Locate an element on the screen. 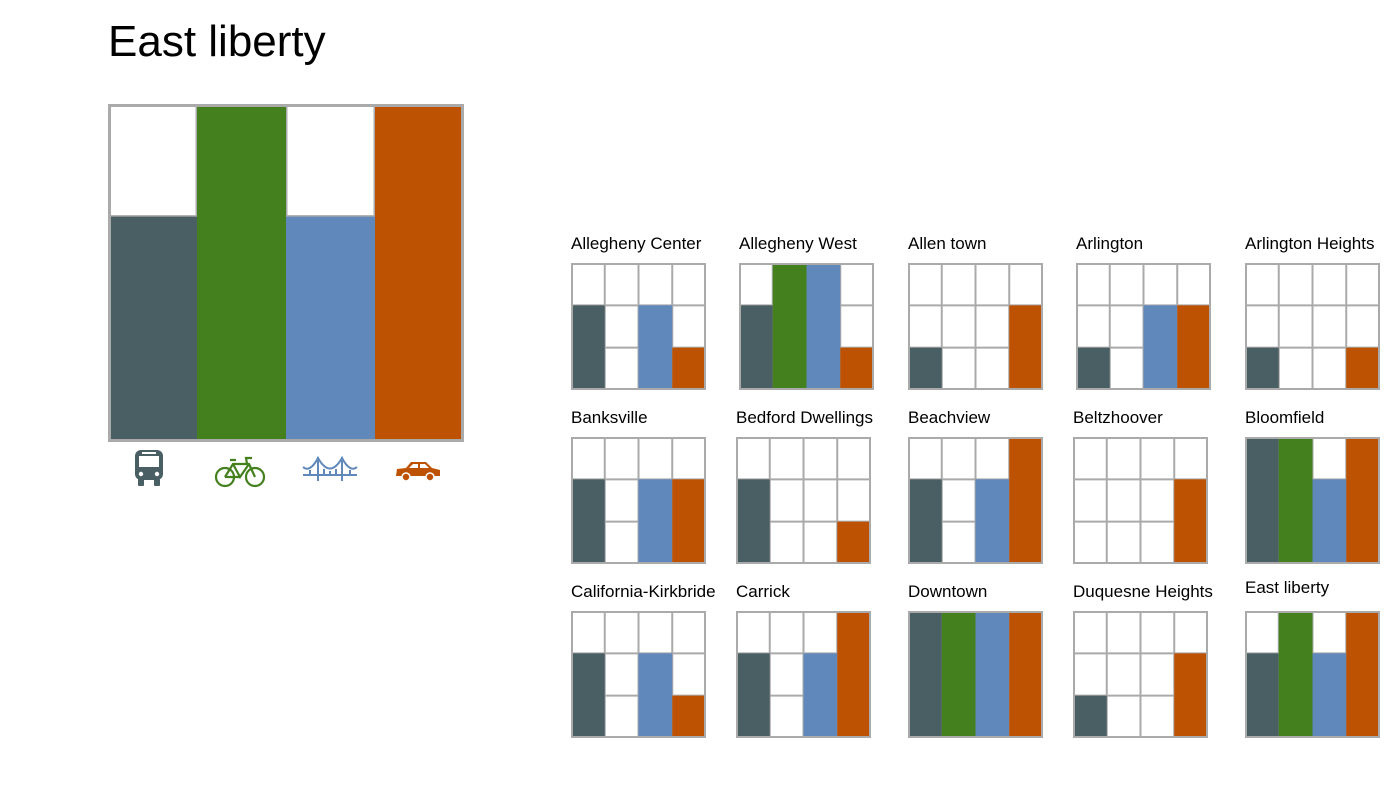  small-chart-east-liberty is located at coordinates (1312, 674).